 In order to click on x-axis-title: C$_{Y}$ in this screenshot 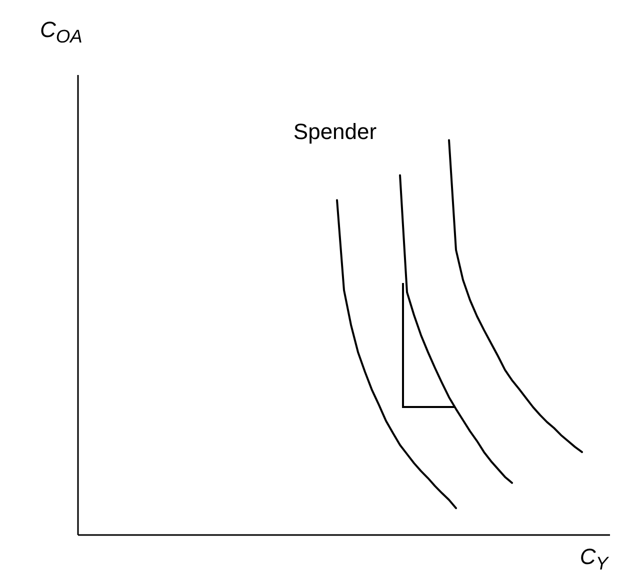, I will do `click(594, 559)`.